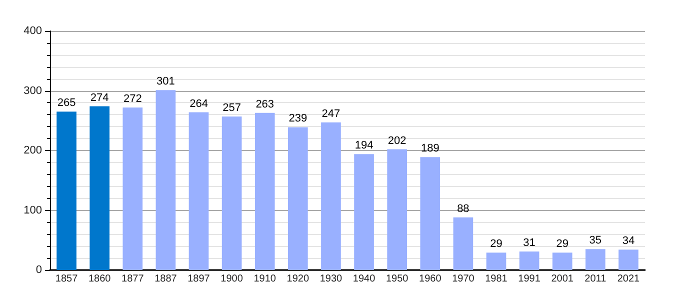 The height and width of the screenshot is (300, 675). What do you see at coordinates (33, 210) in the screenshot?
I see `y-tick-label: 100` at bounding box center [33, 210].